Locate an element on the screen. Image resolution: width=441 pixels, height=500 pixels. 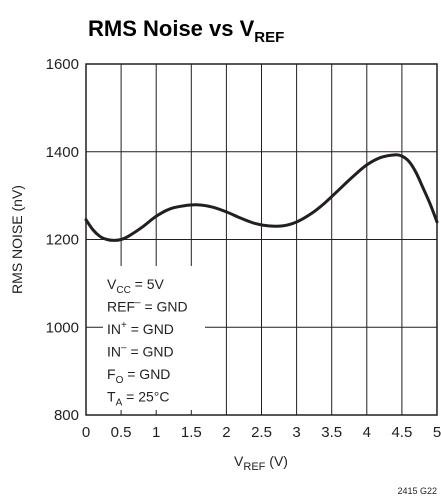
x-axis-label-main: V is located at coordinates (239, 461).